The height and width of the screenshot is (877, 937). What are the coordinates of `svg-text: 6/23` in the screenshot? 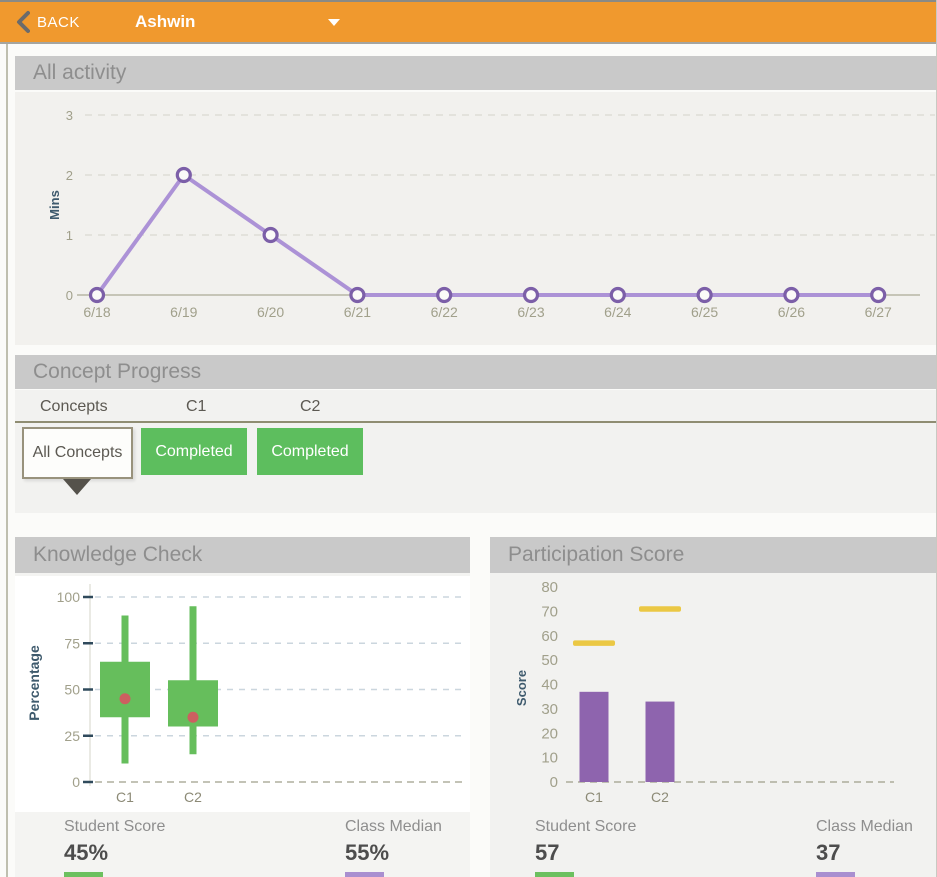 It's located at (530, 312).